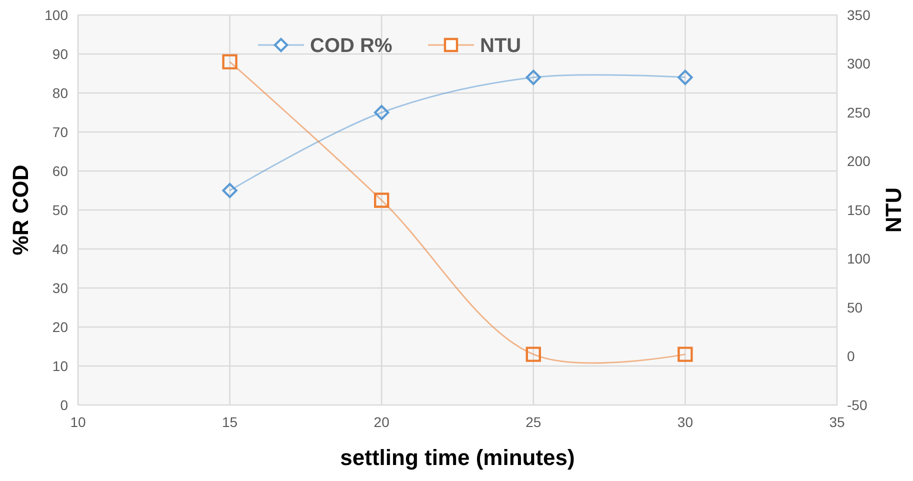 This screenshot has width=913, height=481. What do you see at coordinates (851, 356) in the screenshot?
I see `y2-tick-label: 0` at bounding box center [851, 356].